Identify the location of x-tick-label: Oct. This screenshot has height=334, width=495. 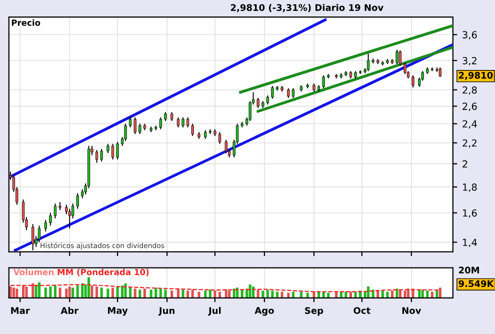
(362, 310).